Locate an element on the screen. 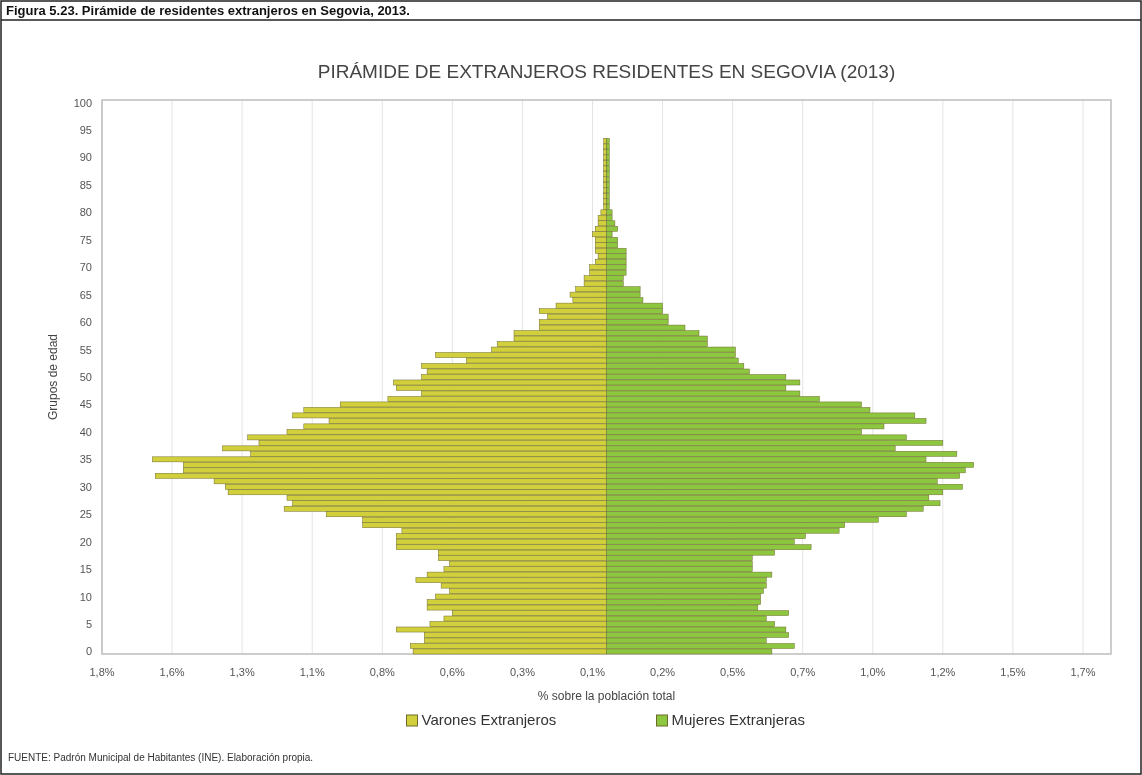  x-tick-label: 1,6% is located at coordinates (172, 672).